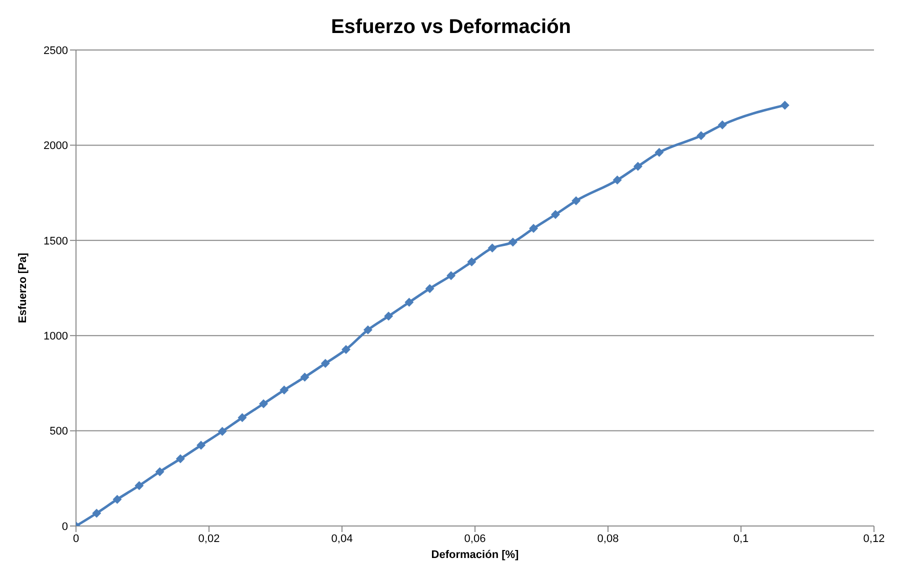 This screenshot has width=902, height=583. What do you see at coordinates (56, 336) in the screenshot?
I see `y-tick-label: 1000` at bounding box center [56, 336].